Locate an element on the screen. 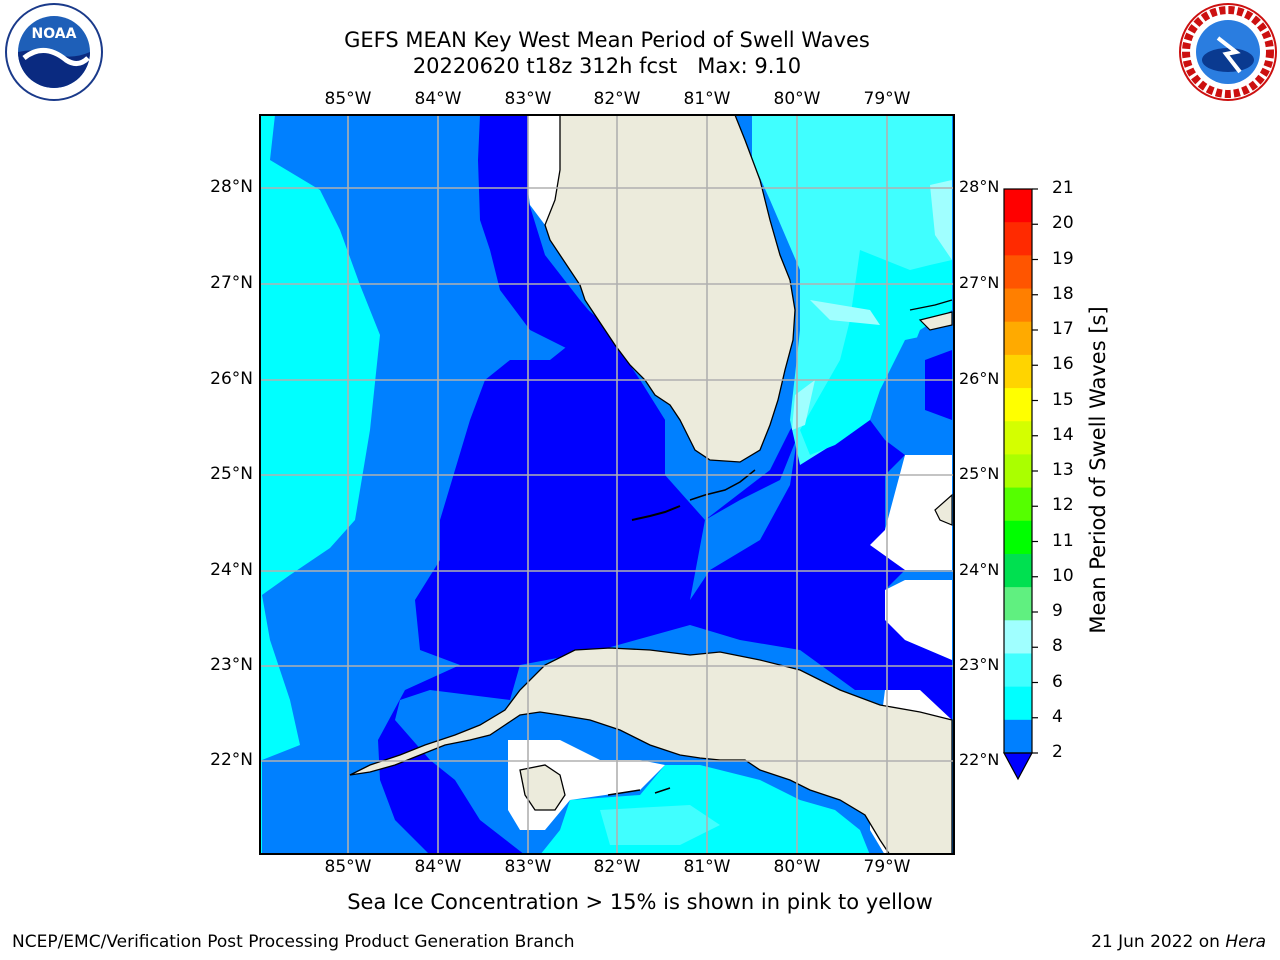 The image size is (1280, 960). colorbar-tick-label: 16 is located at coordinates (1063, 364).